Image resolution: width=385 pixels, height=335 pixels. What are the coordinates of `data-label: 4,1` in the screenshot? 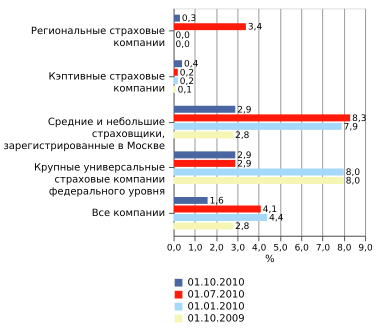 It's located at (270, 209).